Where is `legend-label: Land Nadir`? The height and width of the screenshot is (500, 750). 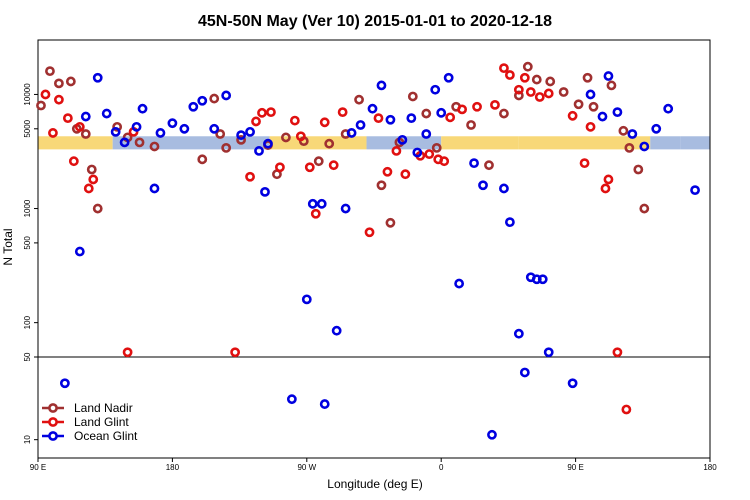 legend-label: Land Nadir is located at coordinates (103, 408).